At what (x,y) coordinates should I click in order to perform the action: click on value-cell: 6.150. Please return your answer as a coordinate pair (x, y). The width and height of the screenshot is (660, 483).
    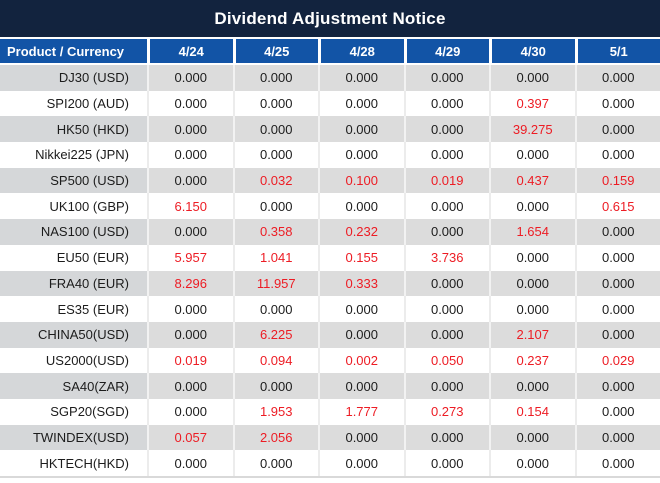
    Looking at the image, I should click on (190, 206).